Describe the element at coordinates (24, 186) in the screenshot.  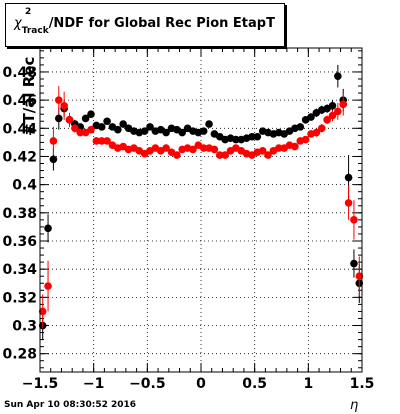
I see `y-tick-label: 0.4` at that location.